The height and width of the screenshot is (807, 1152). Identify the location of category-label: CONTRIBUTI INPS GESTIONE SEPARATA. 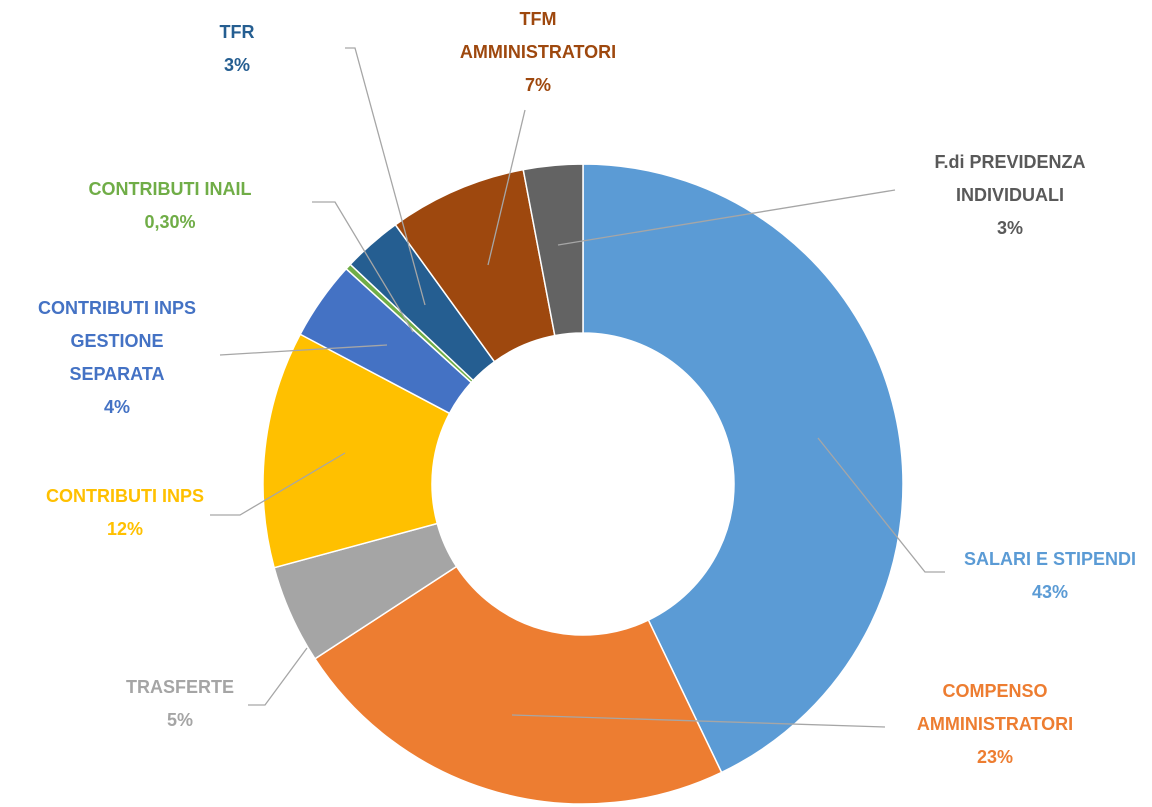
(117, 341).